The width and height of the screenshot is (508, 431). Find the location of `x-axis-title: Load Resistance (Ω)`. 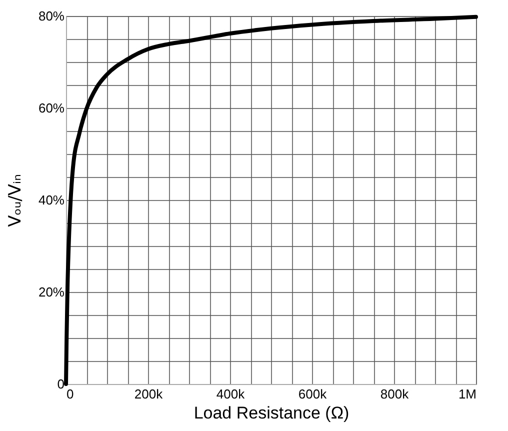

x-axis-title: Load Resistance (Ω) is located at coordinates (272, 413).